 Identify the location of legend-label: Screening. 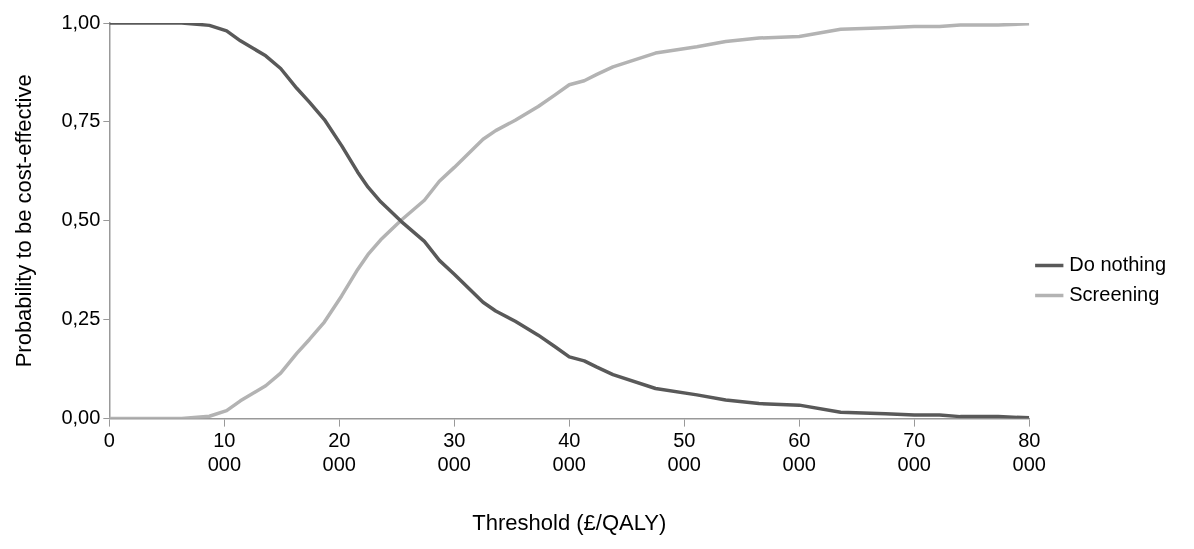
(1114, 294).